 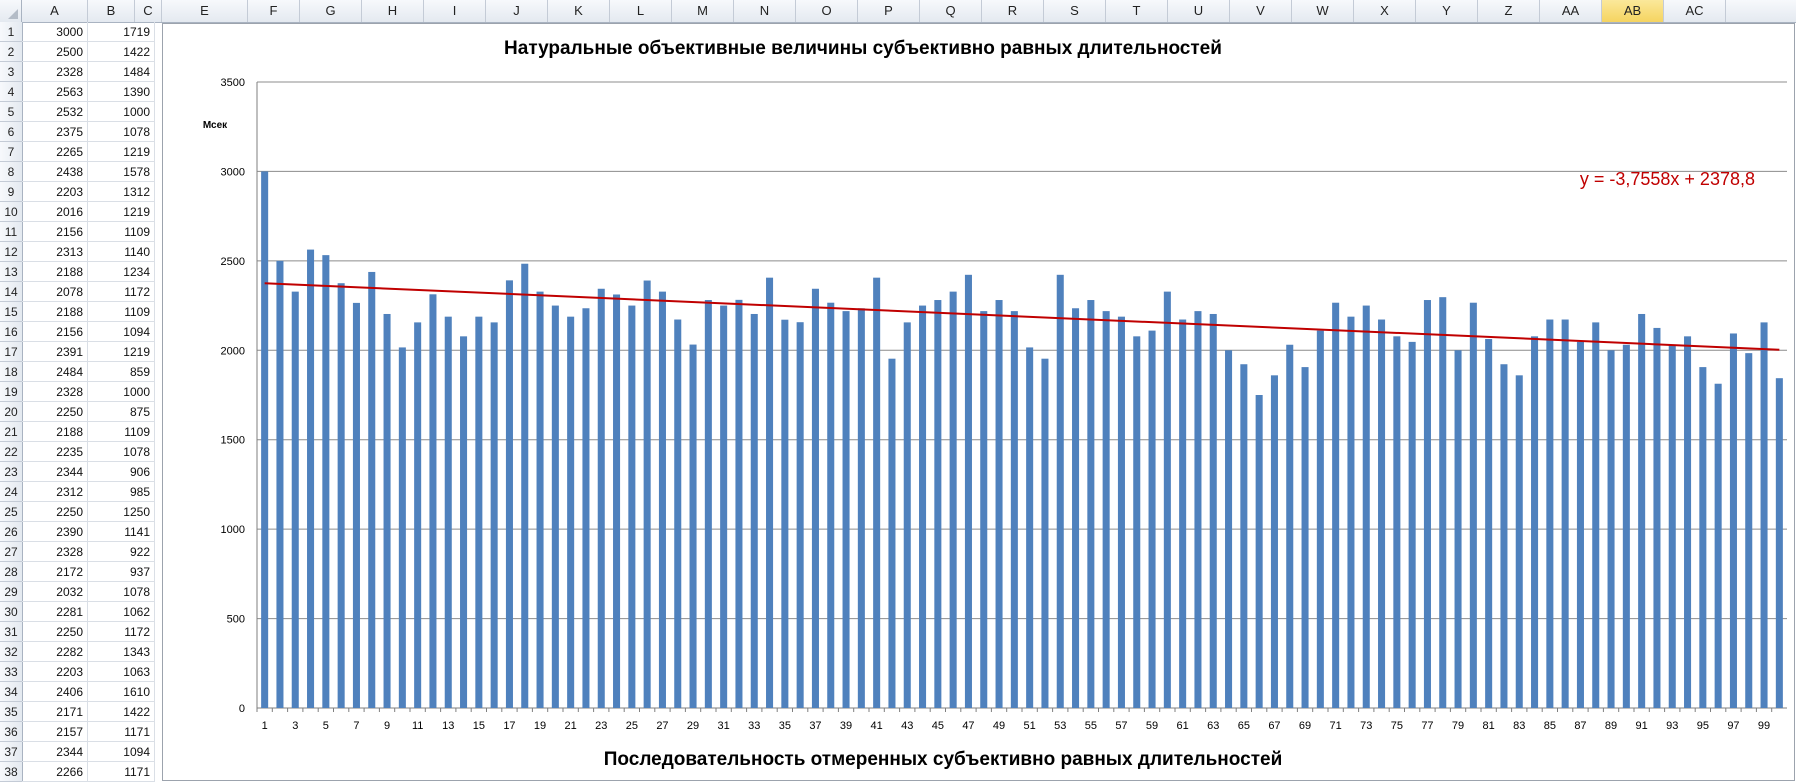 I want to click on row-header: 16, so click(x=11, y=332).